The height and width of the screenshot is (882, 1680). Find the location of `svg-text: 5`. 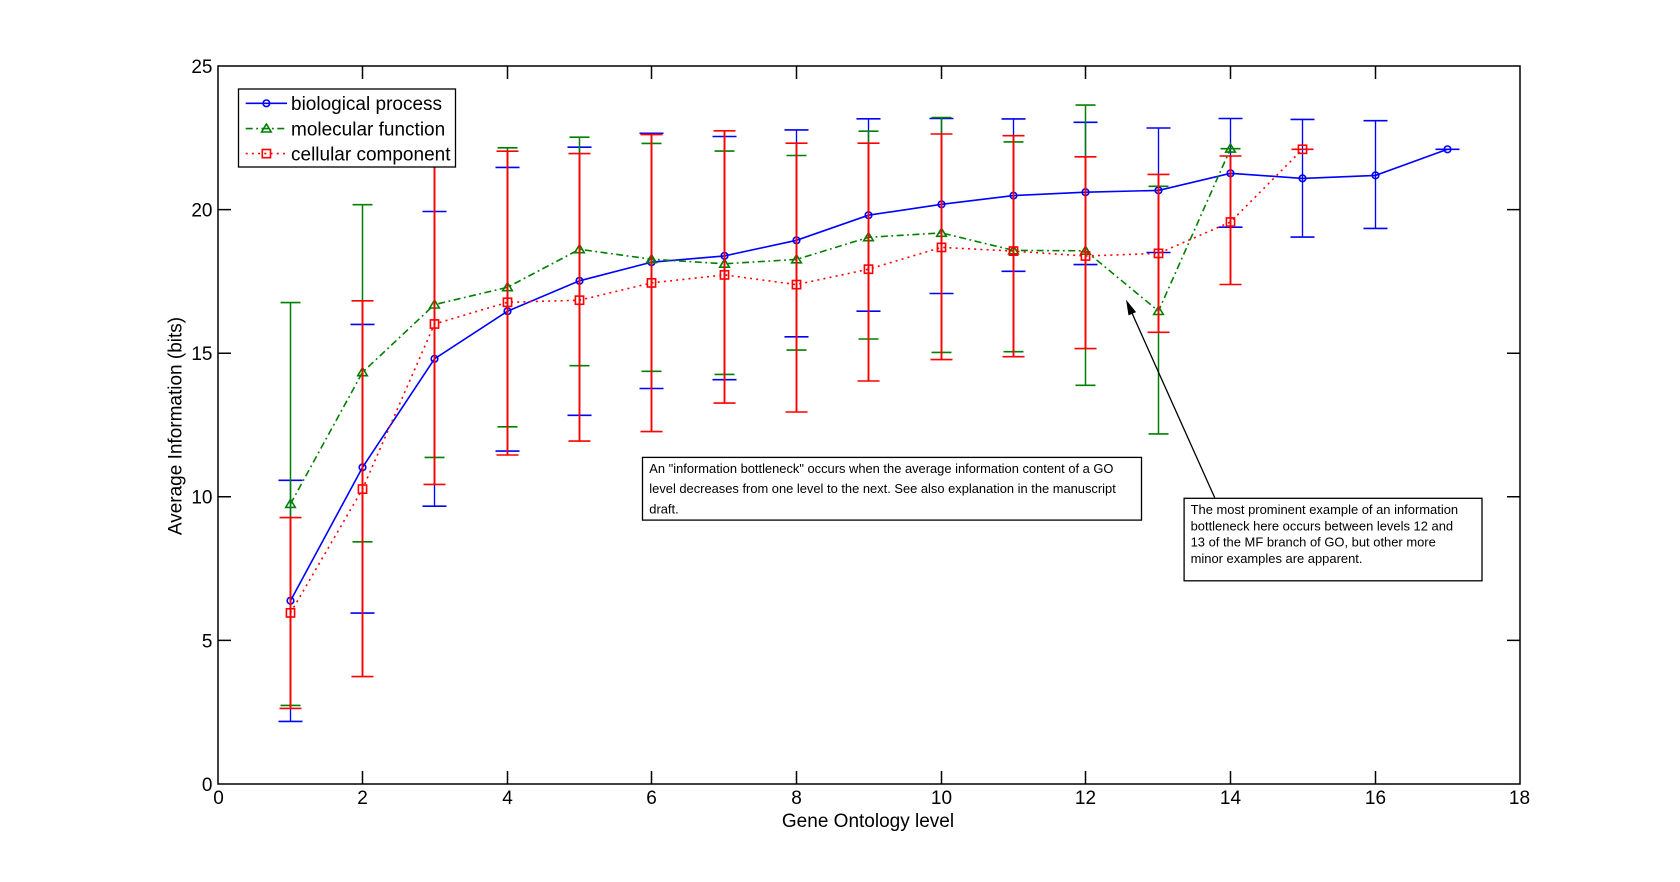

svg-text: 5 is located at coordinates (207, 641).